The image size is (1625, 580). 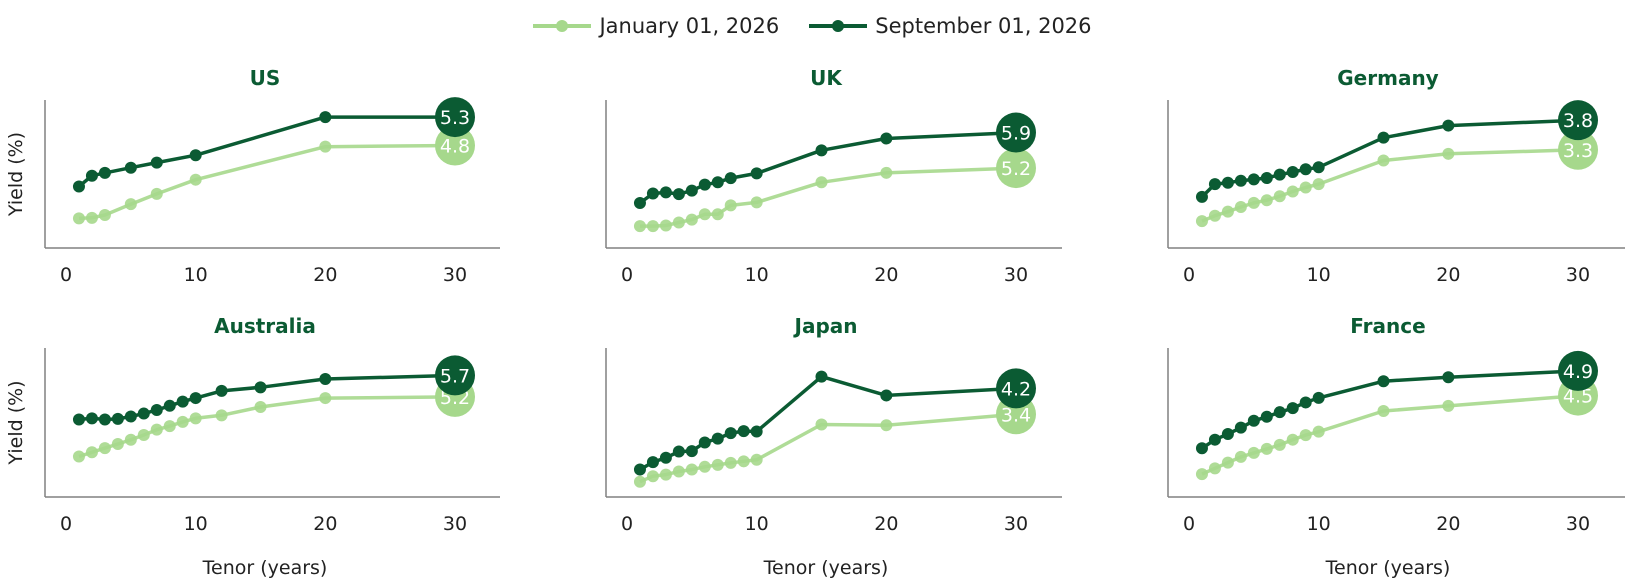 I want to click on end-value-label-sep: 4.9, so click(x=1578, y=372).